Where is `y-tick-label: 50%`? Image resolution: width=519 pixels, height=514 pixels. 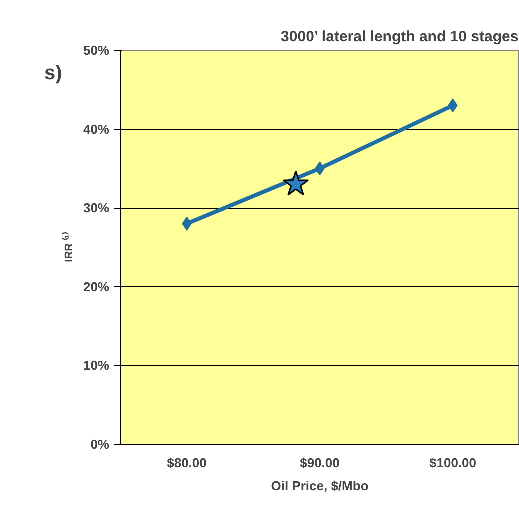
y-tick-label: 50% is located at coordinates (96, 50).